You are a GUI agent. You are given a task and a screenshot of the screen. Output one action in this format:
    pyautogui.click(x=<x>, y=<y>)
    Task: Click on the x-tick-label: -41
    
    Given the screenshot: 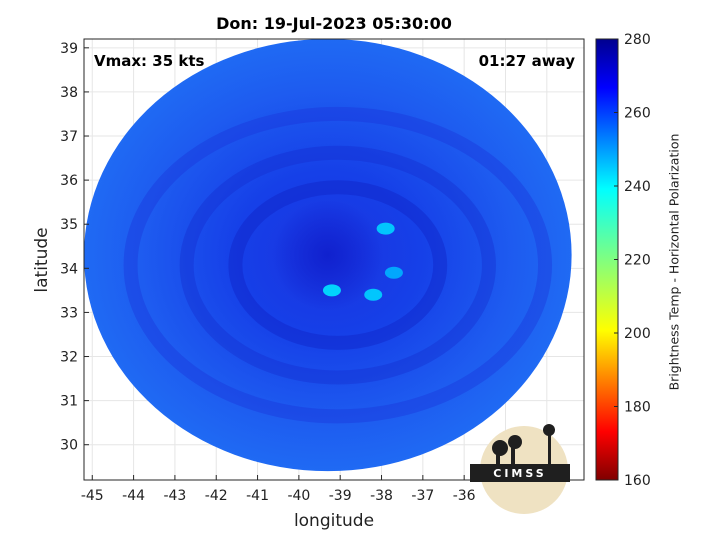 What is the action you would take?
    pyautogui.click(x=257, y=496)
    